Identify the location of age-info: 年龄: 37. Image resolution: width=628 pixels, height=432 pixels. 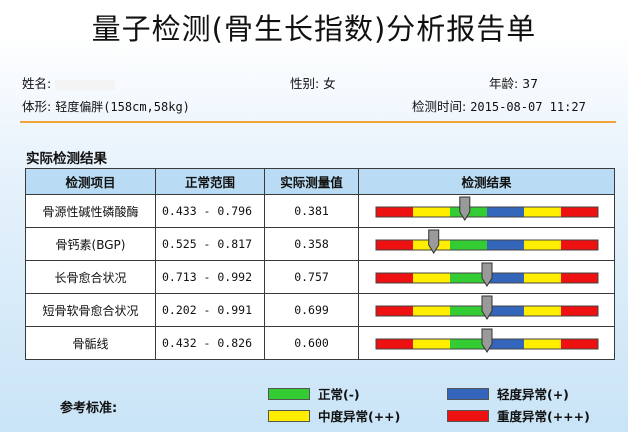
(514, 83).